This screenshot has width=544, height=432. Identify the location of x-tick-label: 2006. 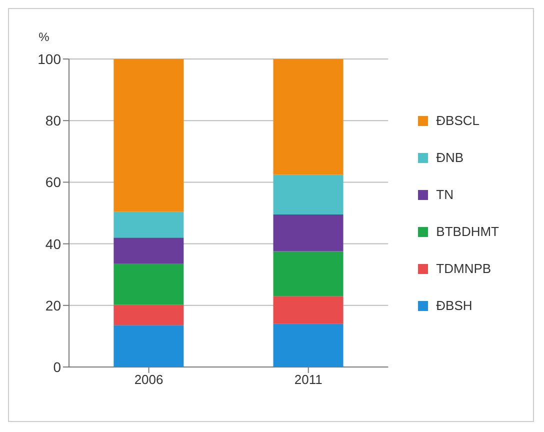
(149, 380).